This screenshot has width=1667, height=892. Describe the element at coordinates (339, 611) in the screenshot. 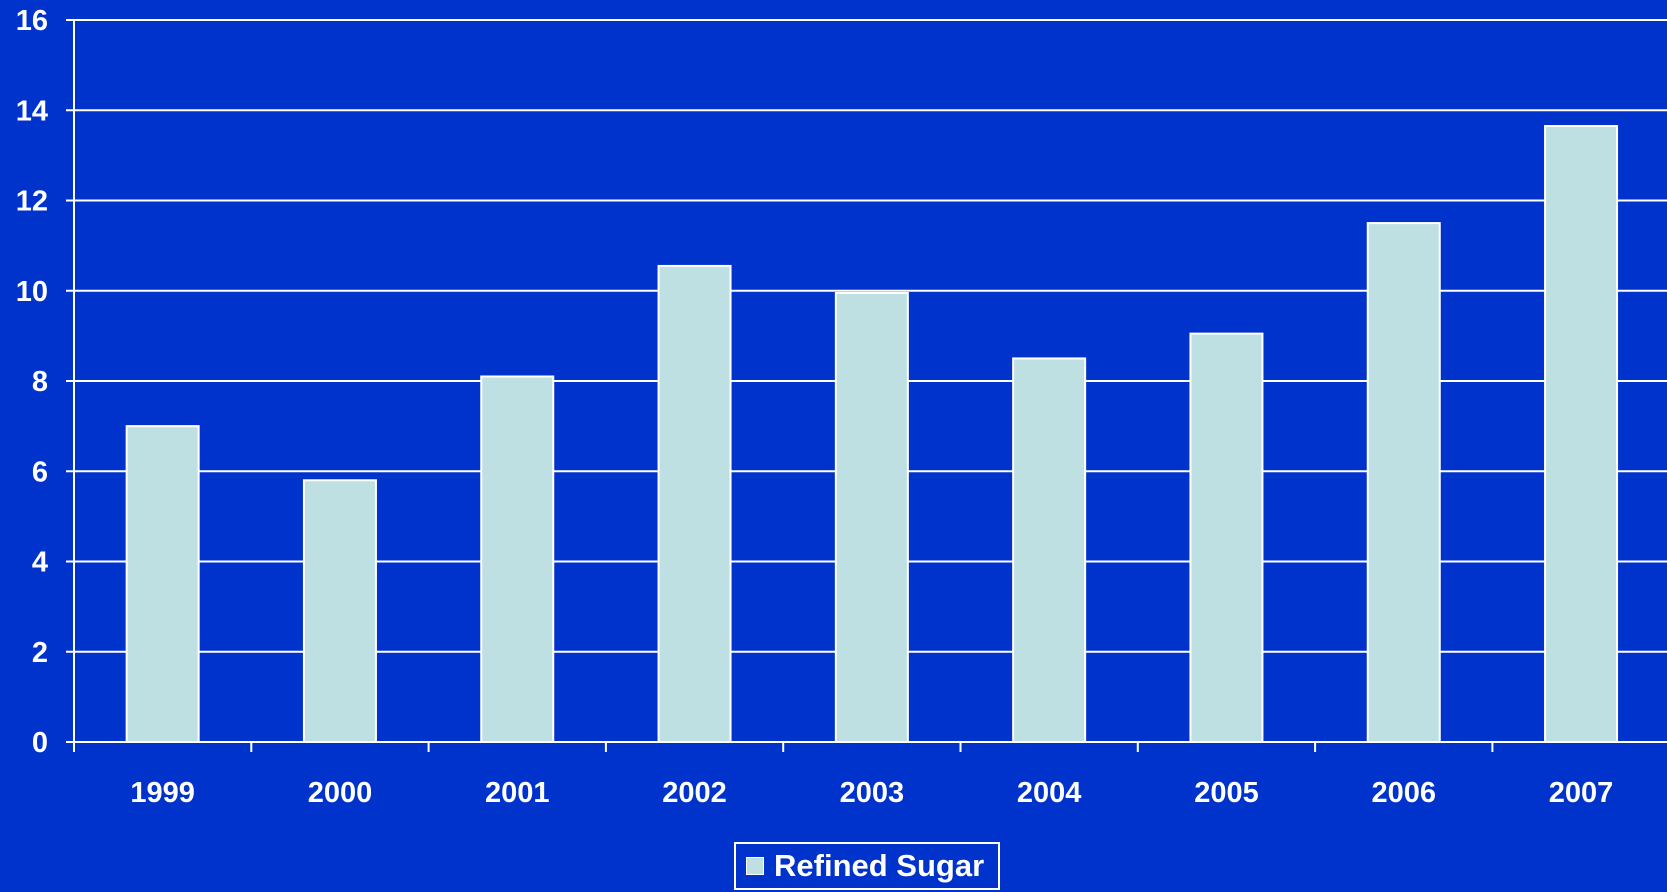

I see `bar-2000` at that location.